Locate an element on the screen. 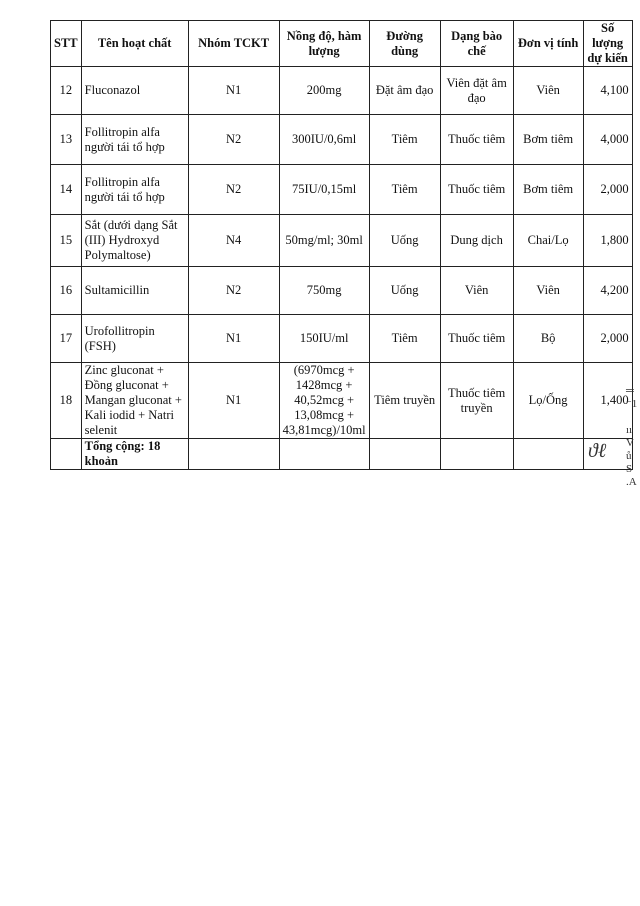  cell-concentration: 75IU/0,15ml is located at coordinates (324, 189).